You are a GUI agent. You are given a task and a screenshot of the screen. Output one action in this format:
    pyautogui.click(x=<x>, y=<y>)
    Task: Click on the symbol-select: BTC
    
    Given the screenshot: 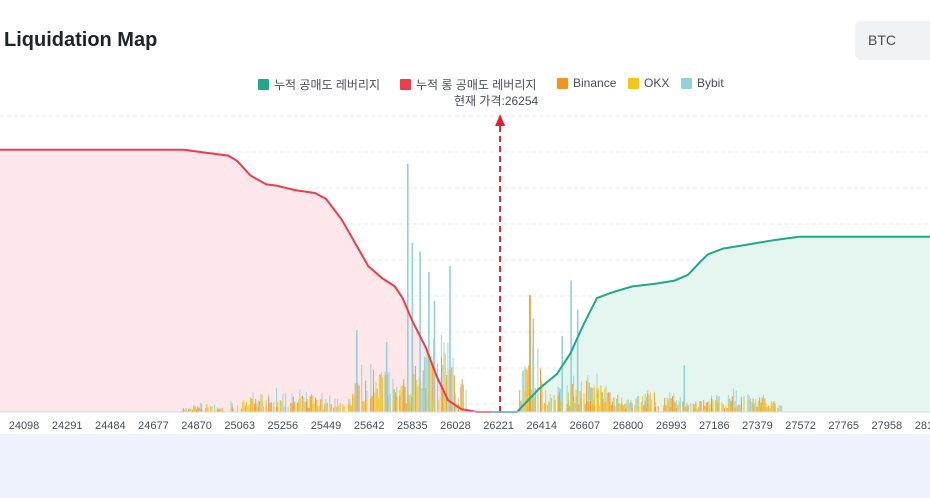 What is the action you would take?
    pyautogui.click(x=892, y=40)
    